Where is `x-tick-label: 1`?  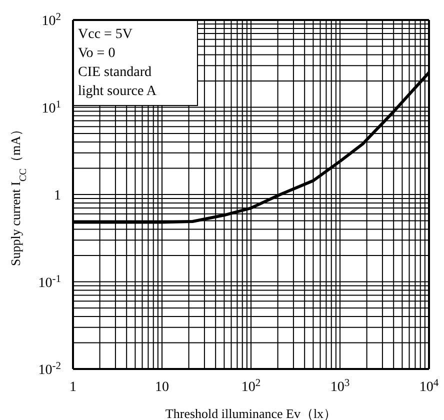
x-tick-label: 1 is located at coordinates (73, 387).